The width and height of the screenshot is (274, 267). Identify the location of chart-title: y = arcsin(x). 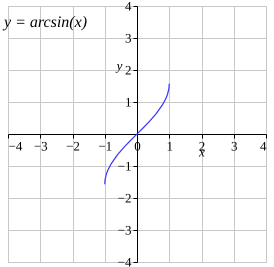
(45, 22).